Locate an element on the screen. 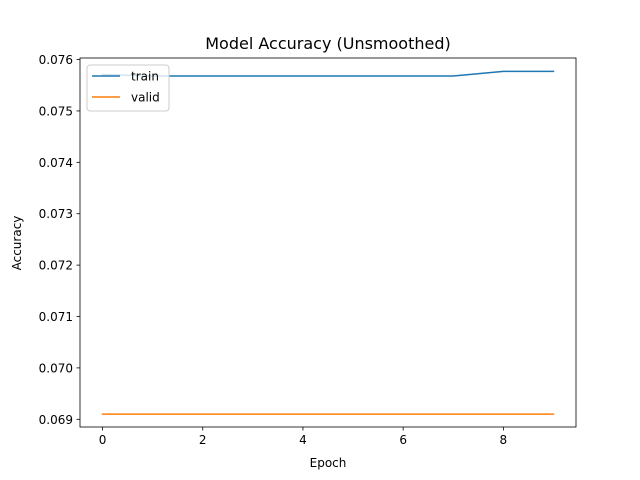 The width and height of the screenshot is (640, 480). series-line-train is located at coordinates (328, 73).